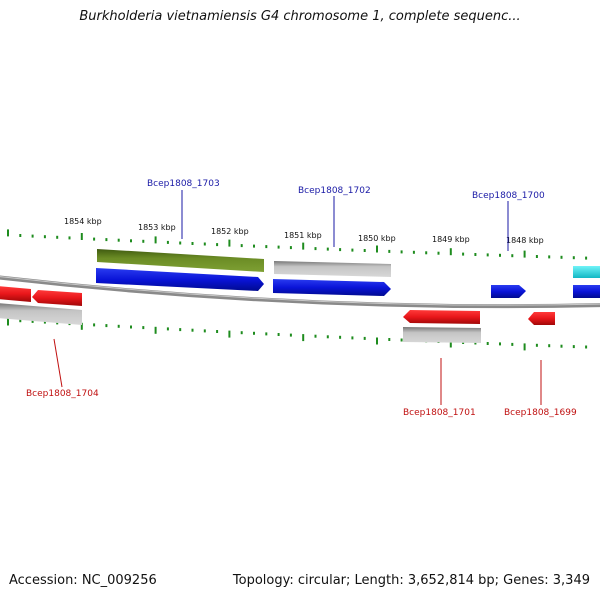 This screenshot has width=600, height=600. What do you see at coordinates (439, 413) in the screenshot?
I see `gene-label-bcep1808-1701: Bcep1808_1701` at bounding box center [439, 413].